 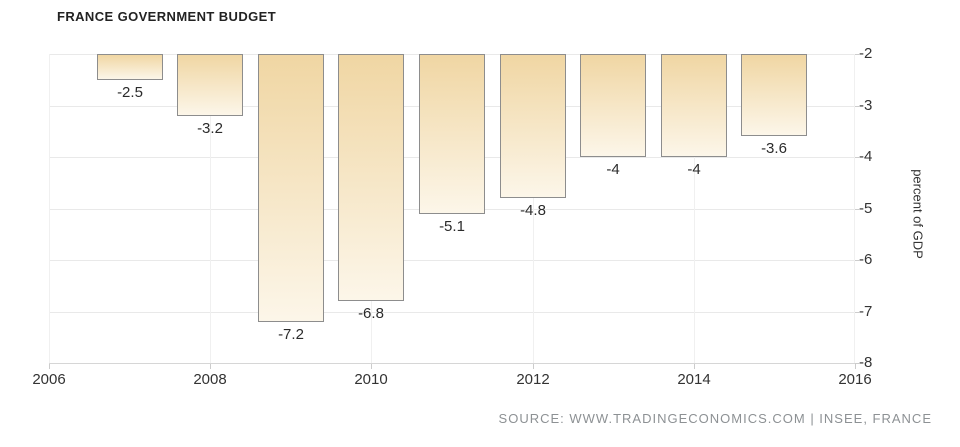 What do you see at coordinates (866, 105) in the screenshot?
I see `y-axis-label--3: -3` at bounding box center [866, 105].